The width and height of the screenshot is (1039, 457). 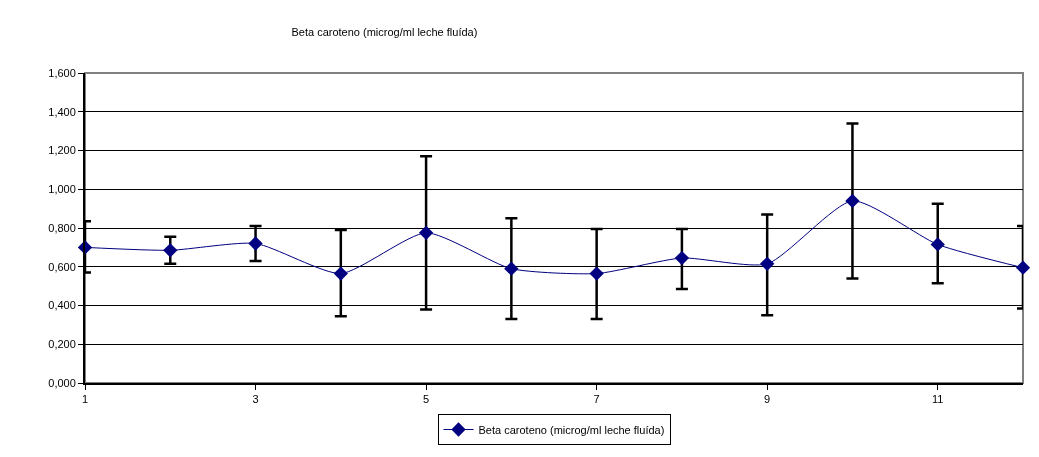 What do you see at coordinates (62, 72) in the screenshot?
I see `y-tick-label: 1,600` at bounding box center [62, 72].